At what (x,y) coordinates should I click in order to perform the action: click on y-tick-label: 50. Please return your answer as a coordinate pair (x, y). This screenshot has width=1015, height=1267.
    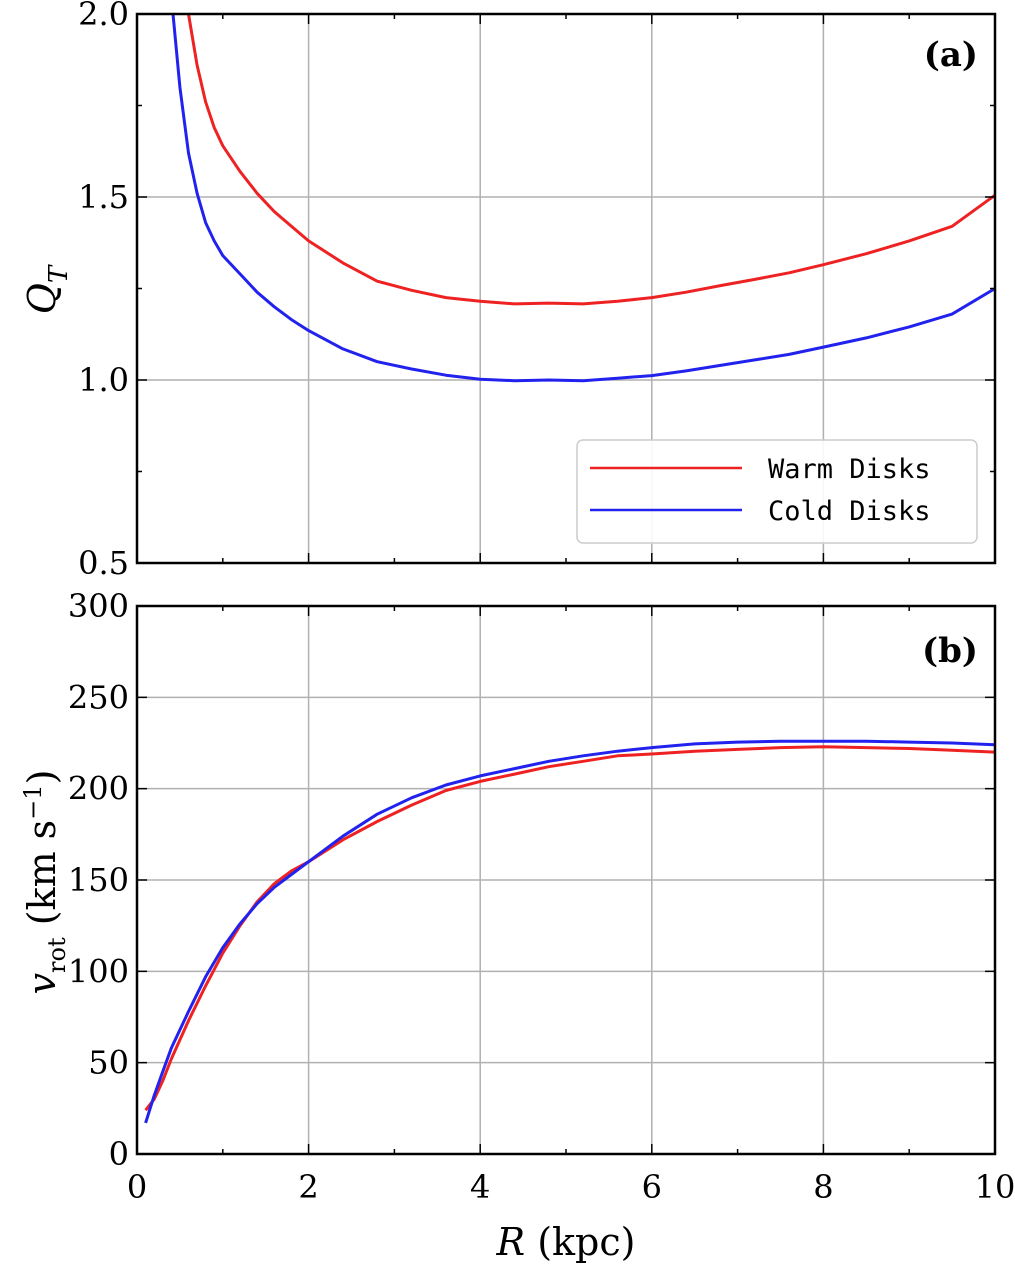
    Looking at the image, I should click on (108, 1063).